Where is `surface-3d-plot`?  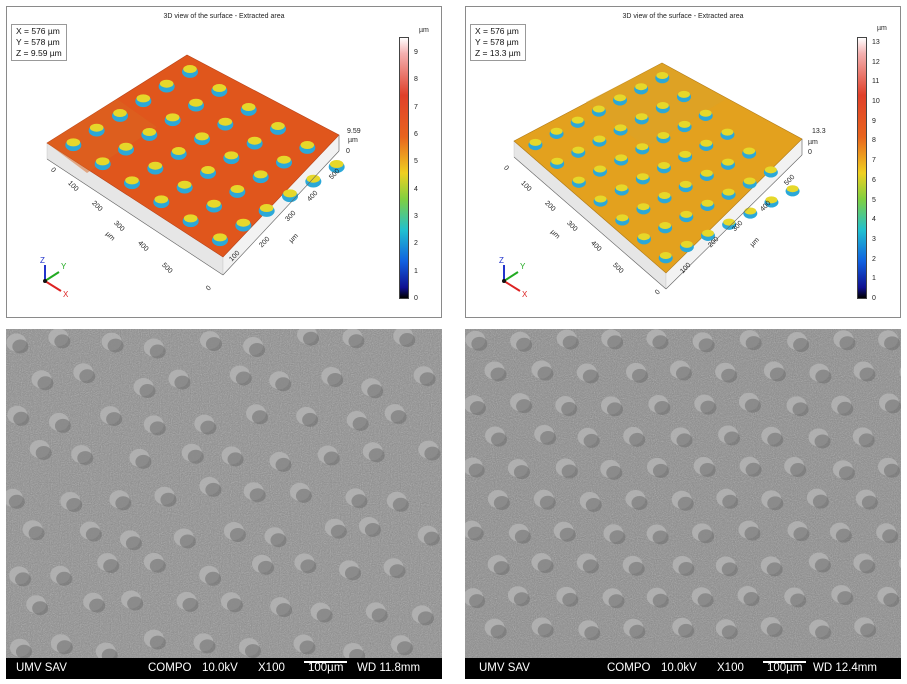 surface-3d-plot is located at coordinates (658, 176).